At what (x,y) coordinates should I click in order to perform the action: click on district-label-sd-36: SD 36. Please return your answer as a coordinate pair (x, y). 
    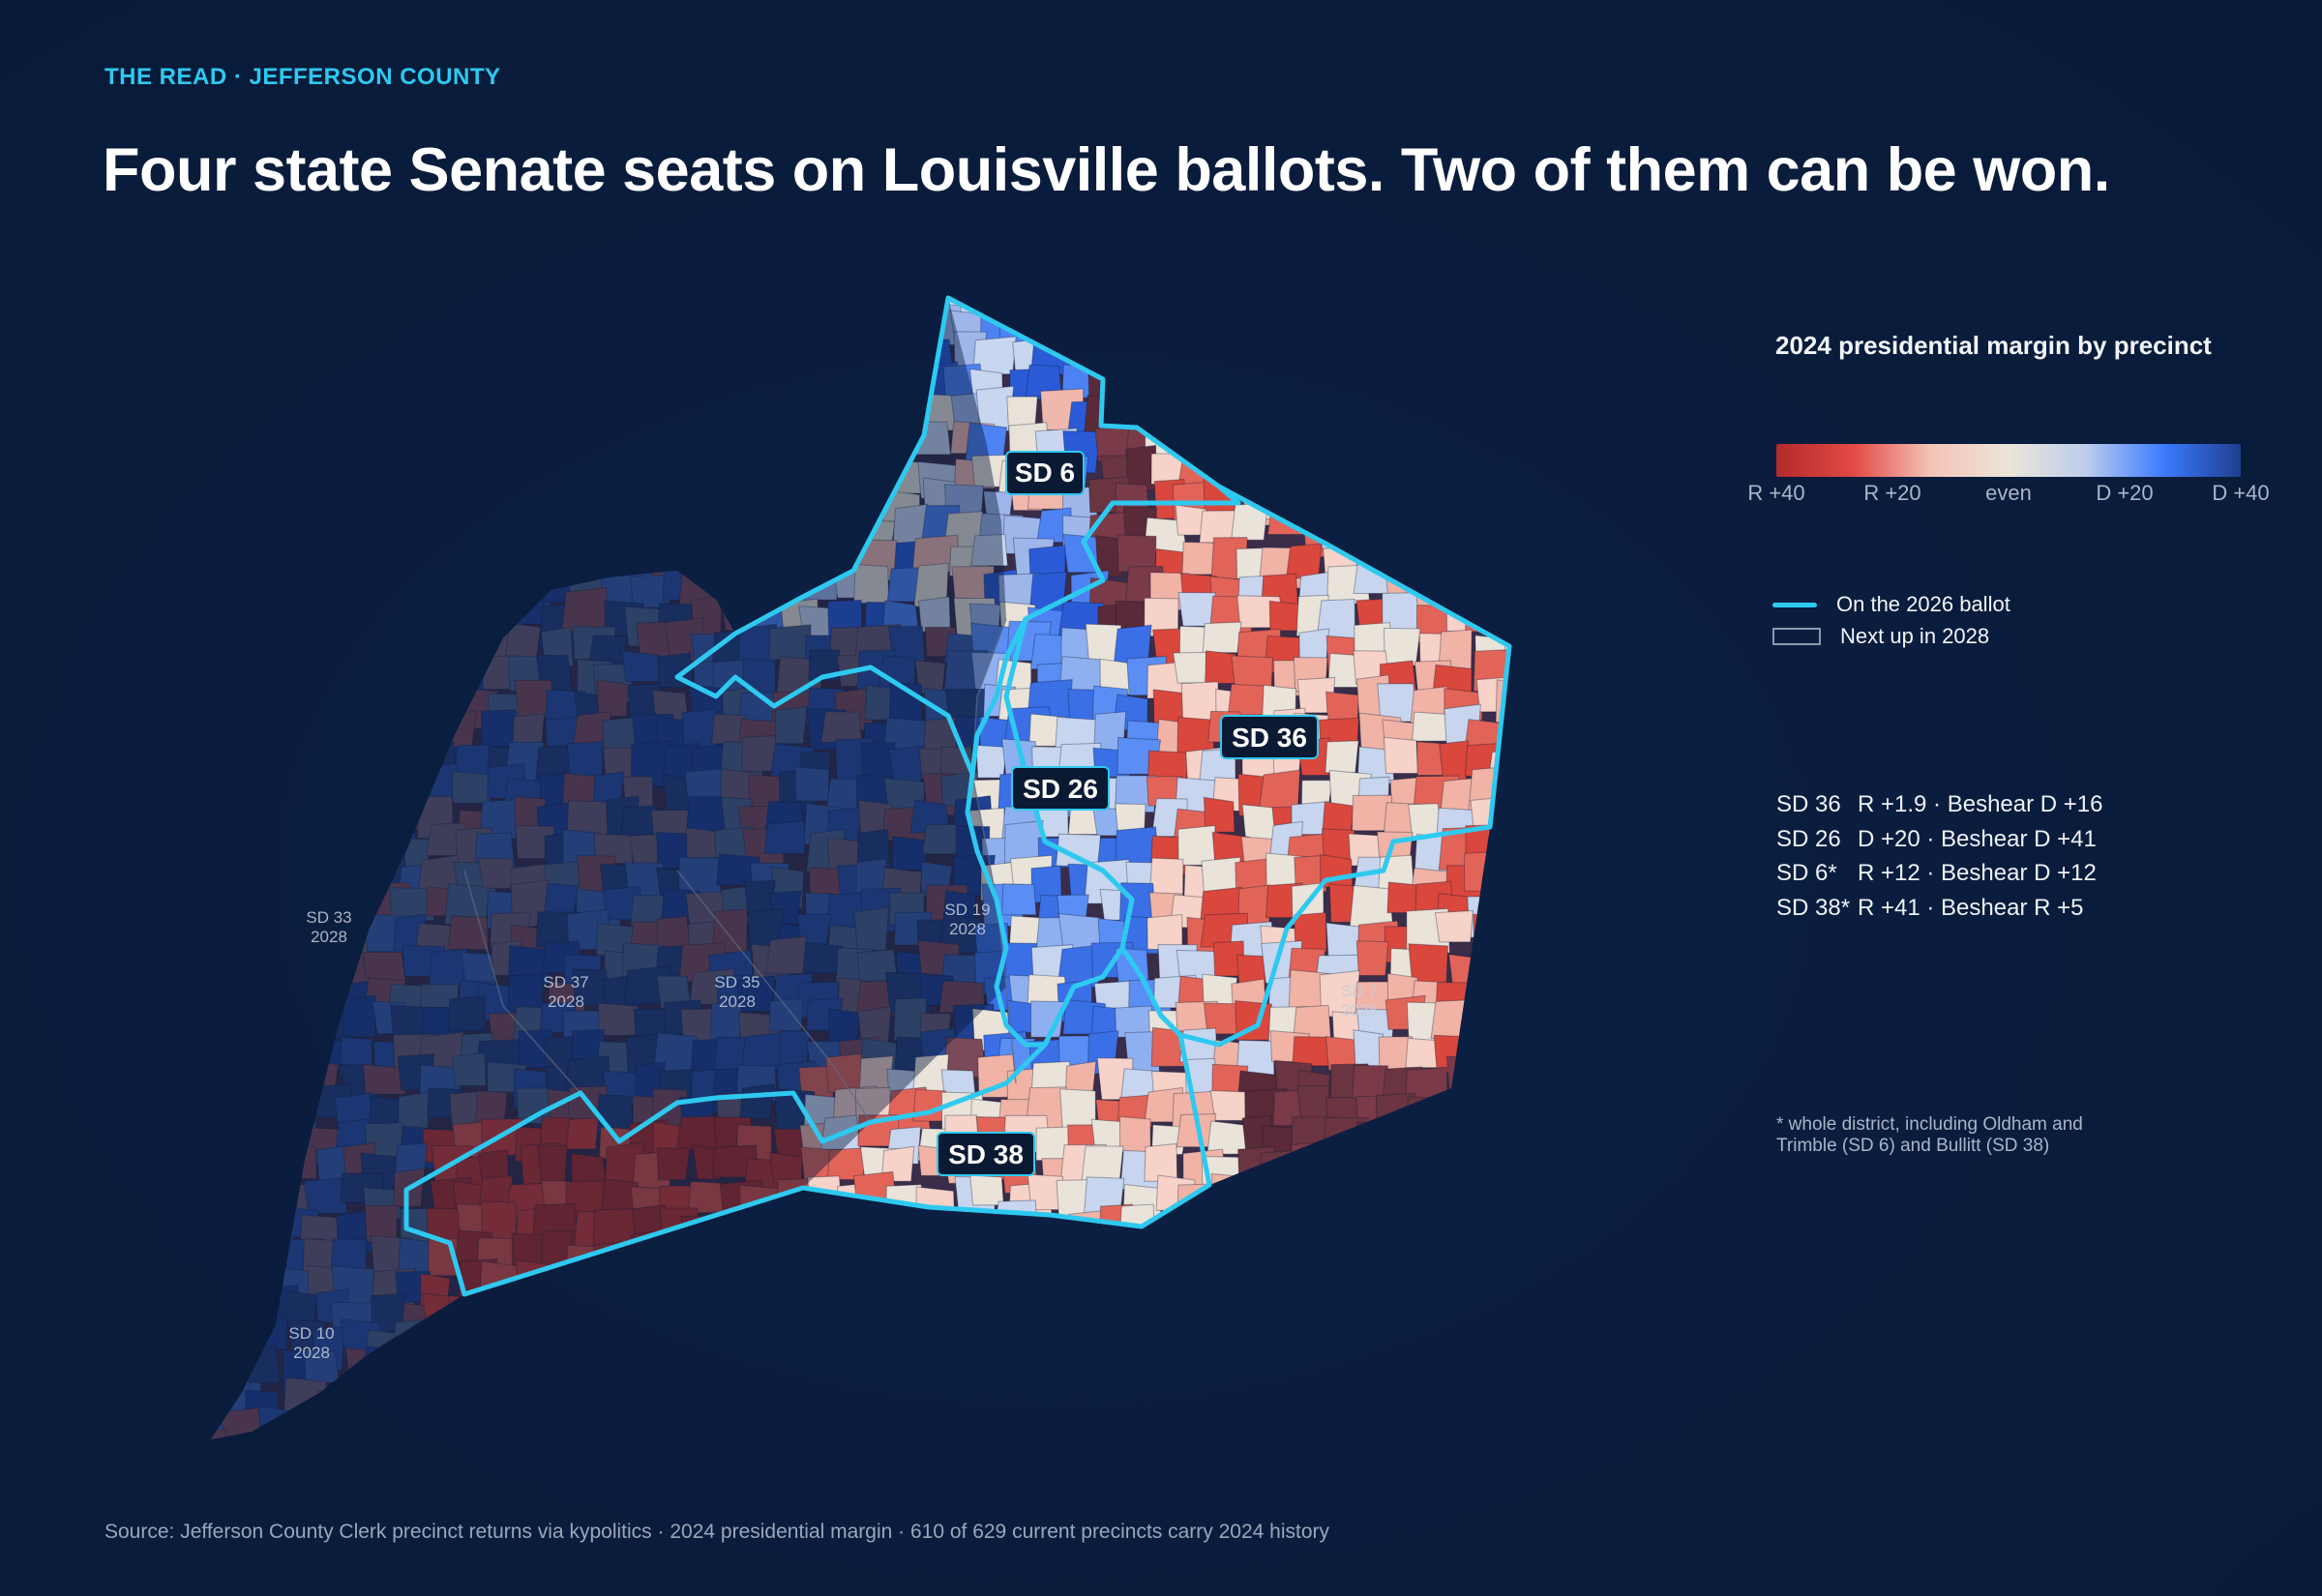
    Looking at the image, I should click on (1269, 737).